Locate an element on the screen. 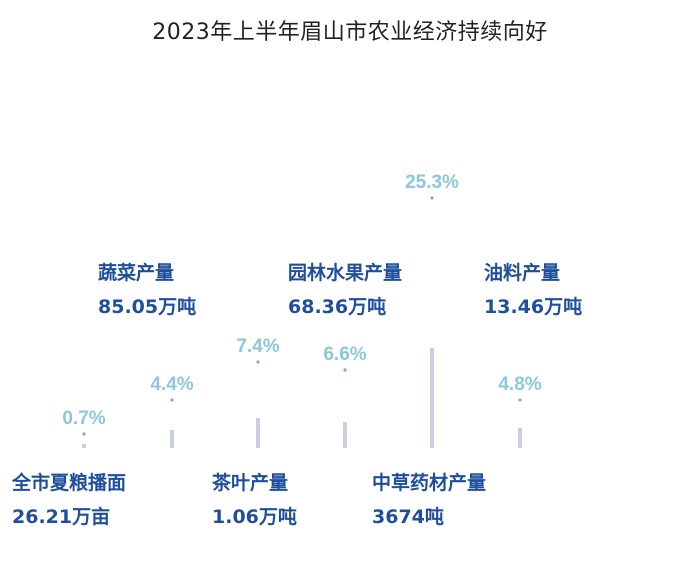 This screenshot has width=700, height=576. label-name-tea: 茶叶产量 is located at coordinates (250, 483).